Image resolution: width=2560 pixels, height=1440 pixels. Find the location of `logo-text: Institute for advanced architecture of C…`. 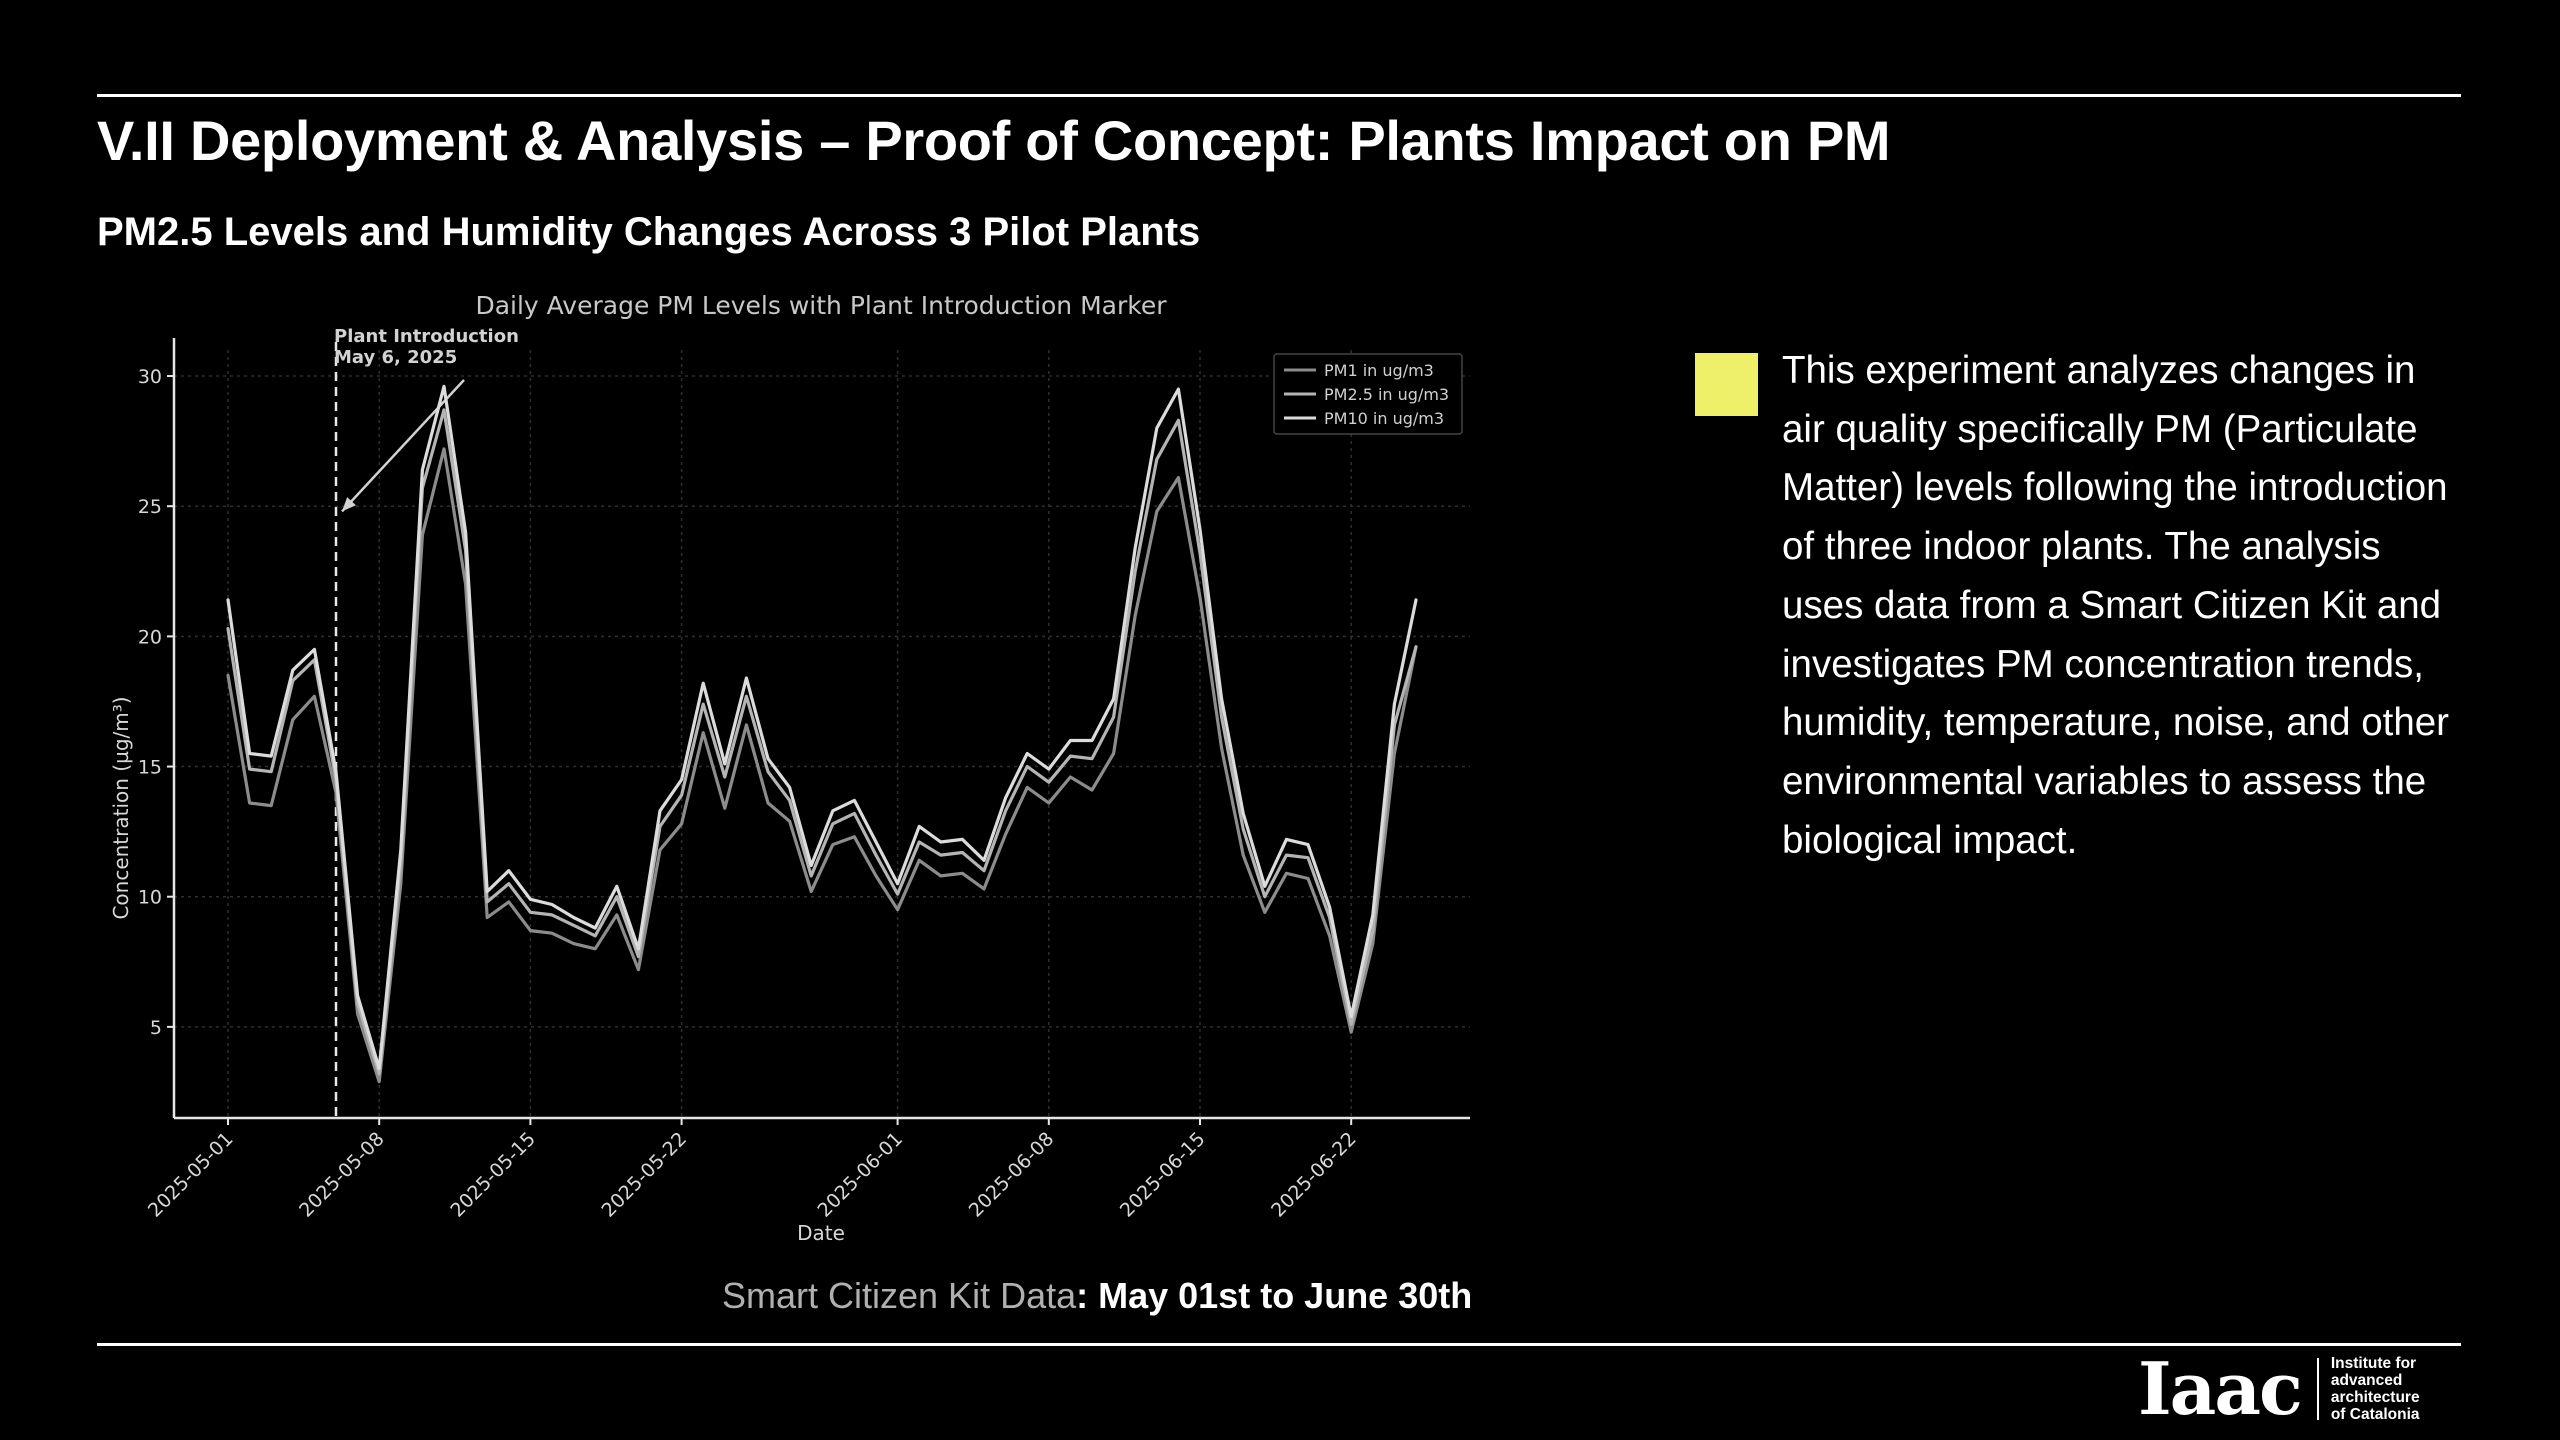

logo-text: Institute for advanced architecture of C… is located at coordinates (2375, 1389).